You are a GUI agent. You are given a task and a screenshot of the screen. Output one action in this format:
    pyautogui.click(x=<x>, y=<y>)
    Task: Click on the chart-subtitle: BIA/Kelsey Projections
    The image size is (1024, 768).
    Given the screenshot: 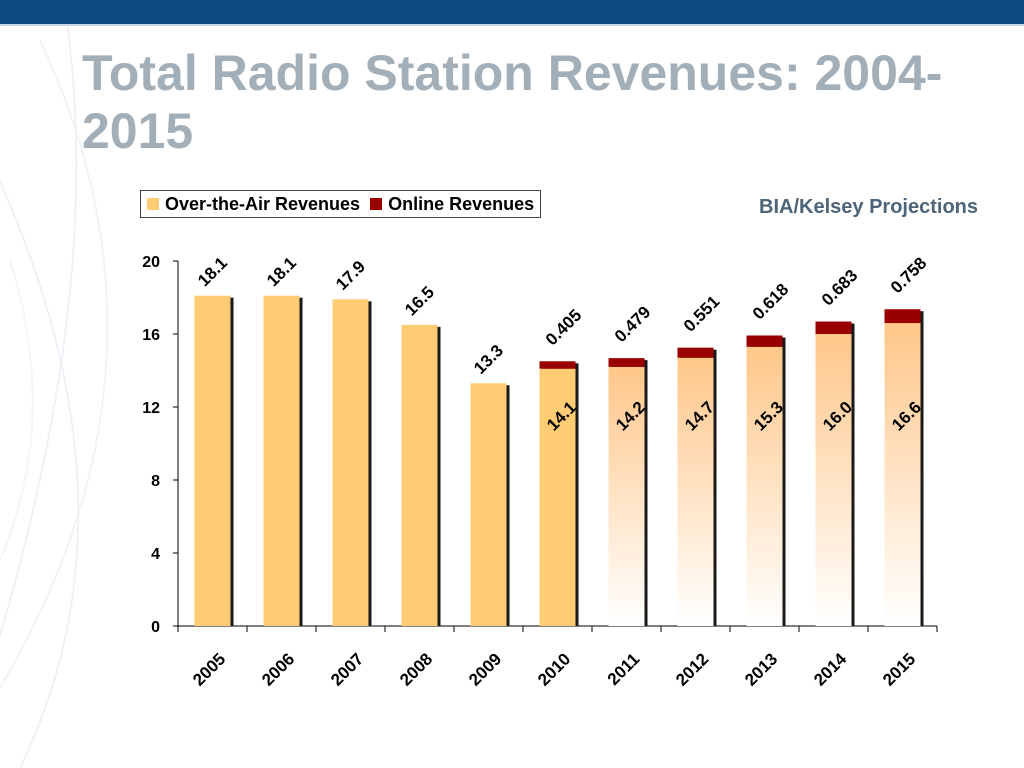 What is the action you would take?
    pyautogui.click(x=868, y=207)
    